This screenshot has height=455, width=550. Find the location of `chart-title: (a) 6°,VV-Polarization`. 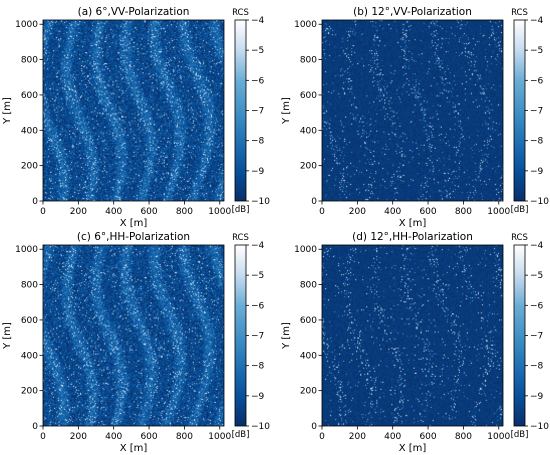

chart-title: (a) 6°,VV-Polarization is located at coordinates (134, 12).